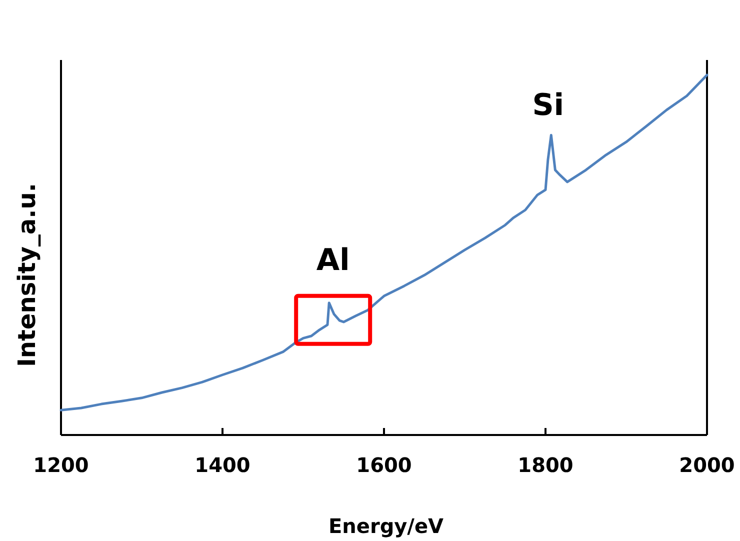 Image resolution: width=740 pixels, height=541 pixels. What do you see at coordinates (27, 275) in the screenshot?
I see `y-axis-title: Intensity_a.u.` at bounding box center [27, 275].